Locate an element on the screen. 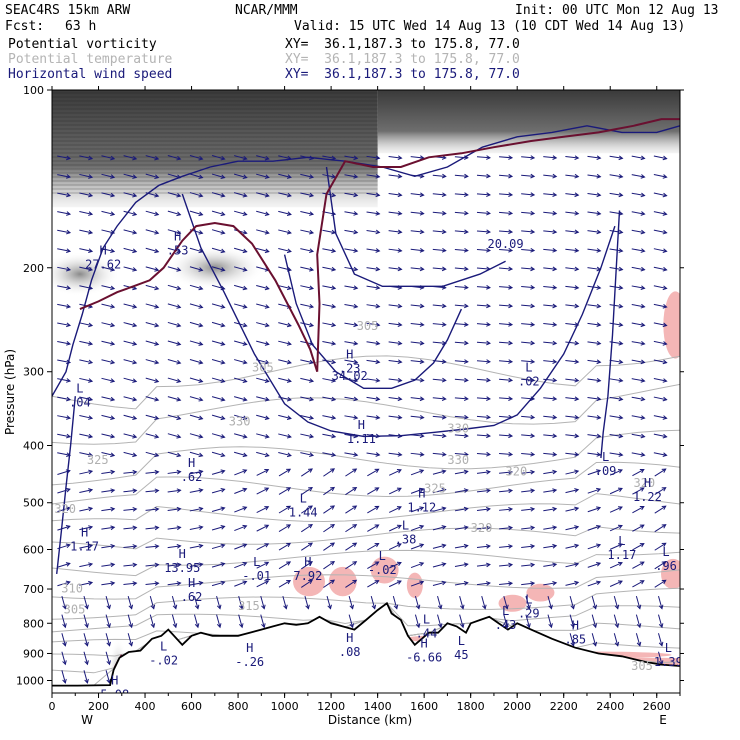 Image resolution: width=740 pixels, height=740 pixels. terrain-layer is located at coordinates (366, 647).